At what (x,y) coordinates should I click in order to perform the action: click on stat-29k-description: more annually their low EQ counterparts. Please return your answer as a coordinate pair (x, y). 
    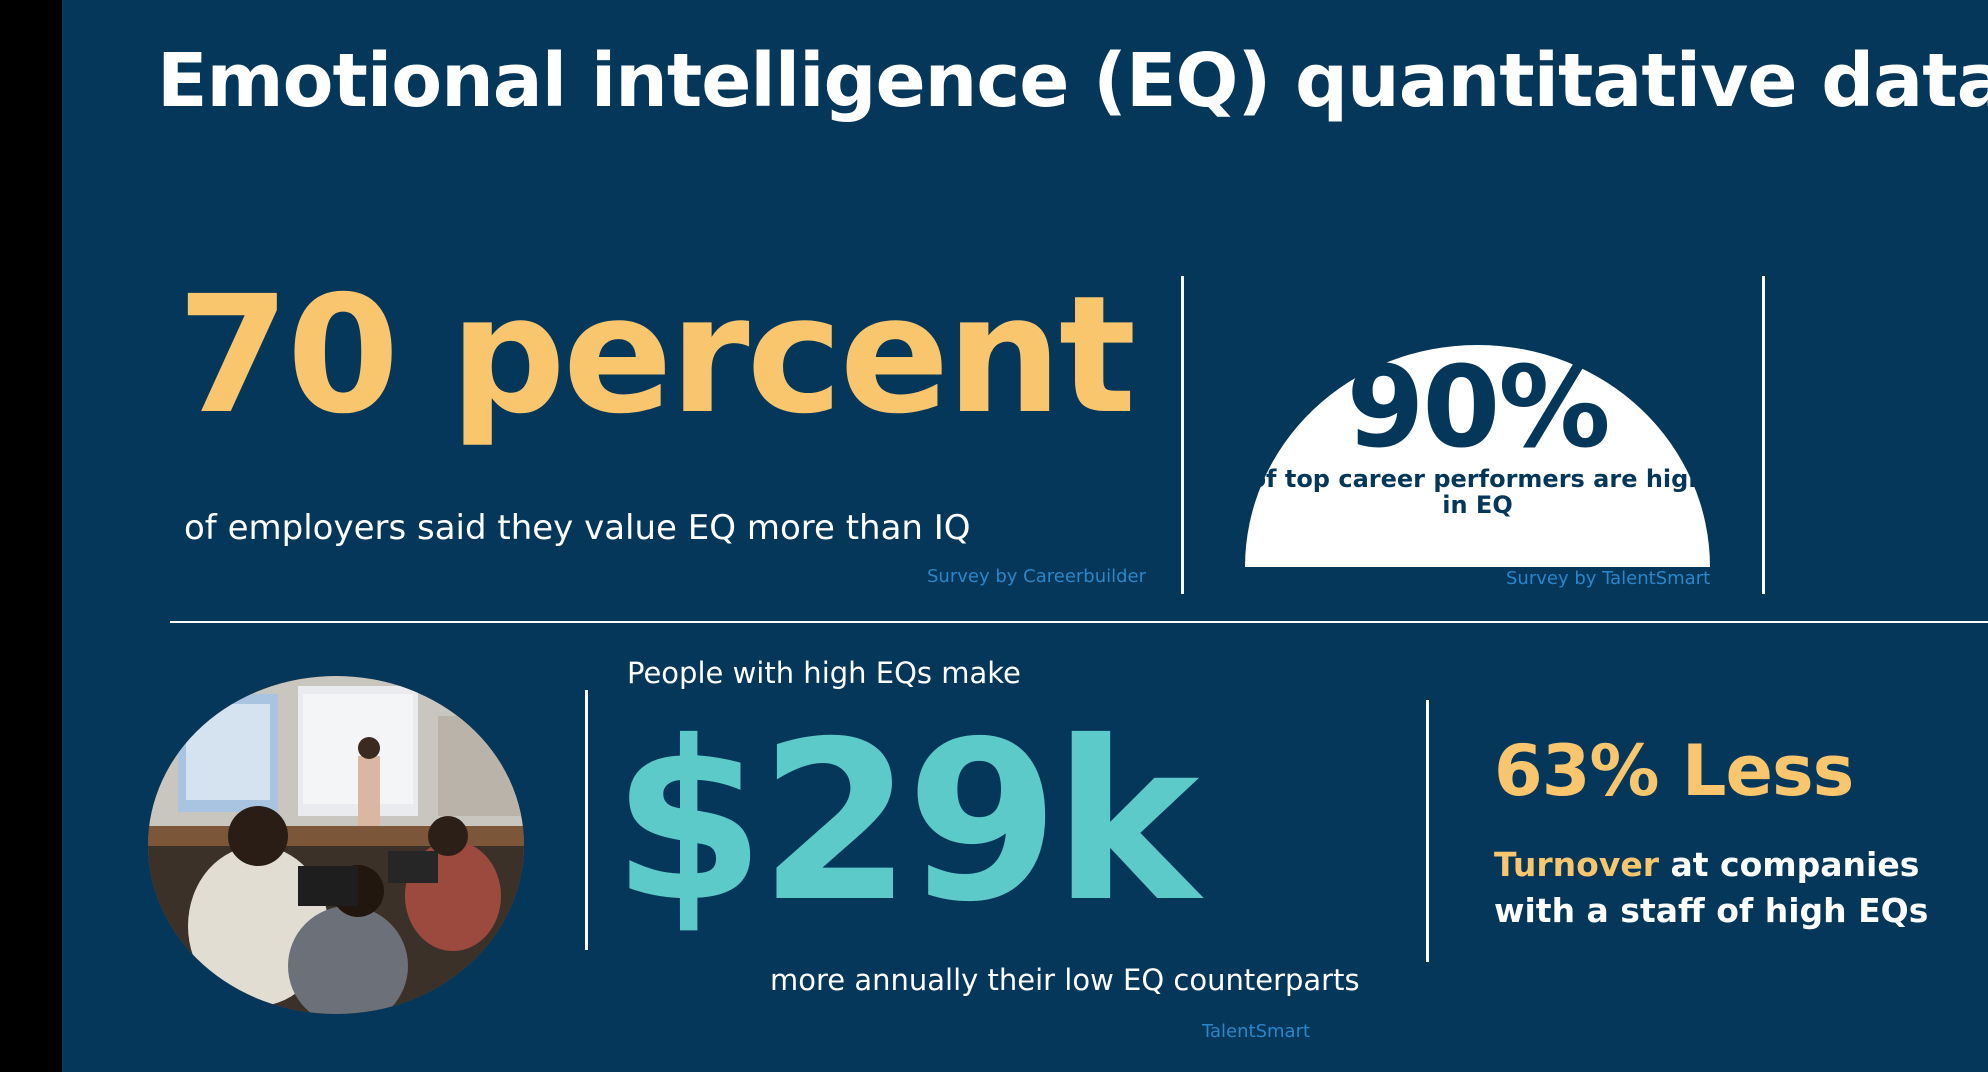
    Looking at the image, I should click on (1065, 980).